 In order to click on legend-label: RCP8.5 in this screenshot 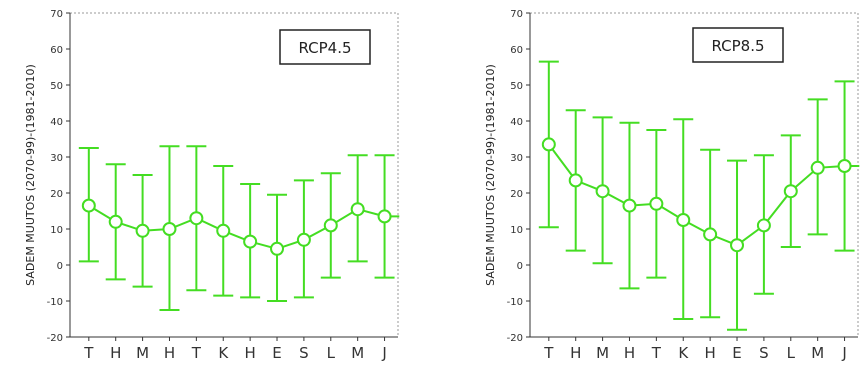, I will do `click(737, 46)`.